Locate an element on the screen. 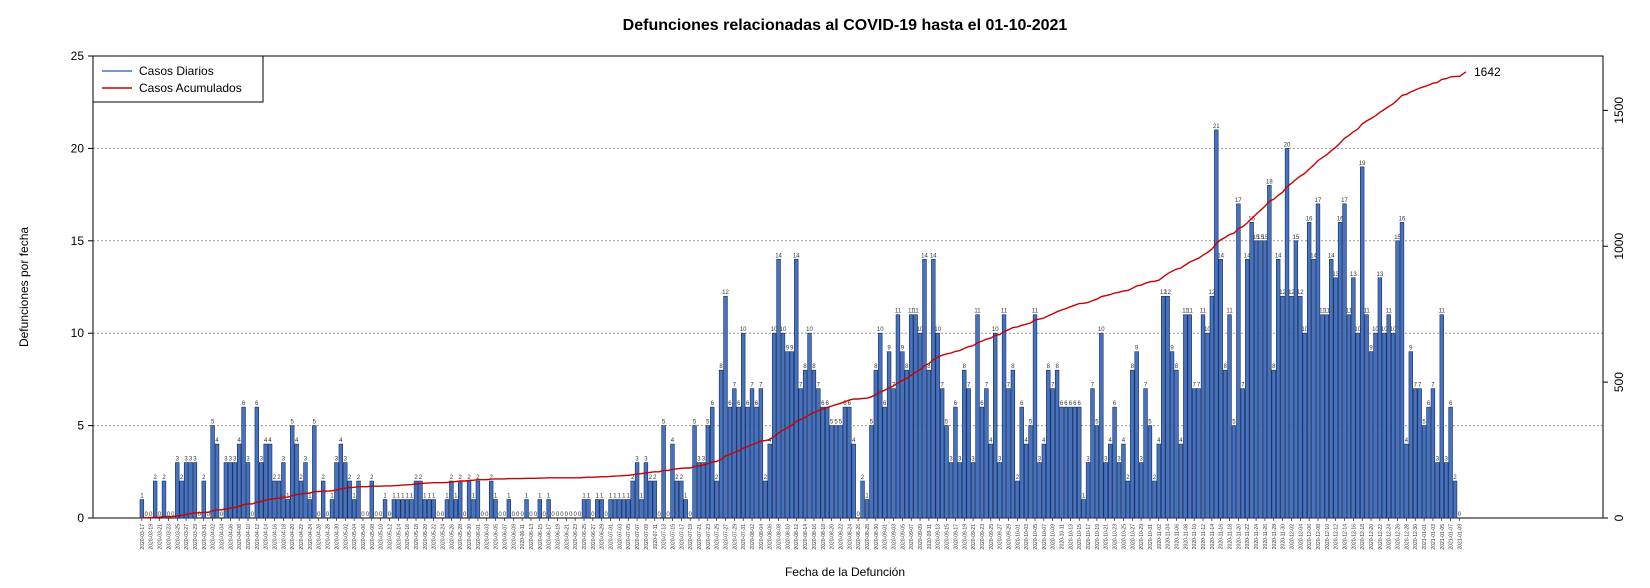 The width and height of the screenshot is (1650, 588). x-tick-label: 2020-03-23 is located at coordinates (169, 537).